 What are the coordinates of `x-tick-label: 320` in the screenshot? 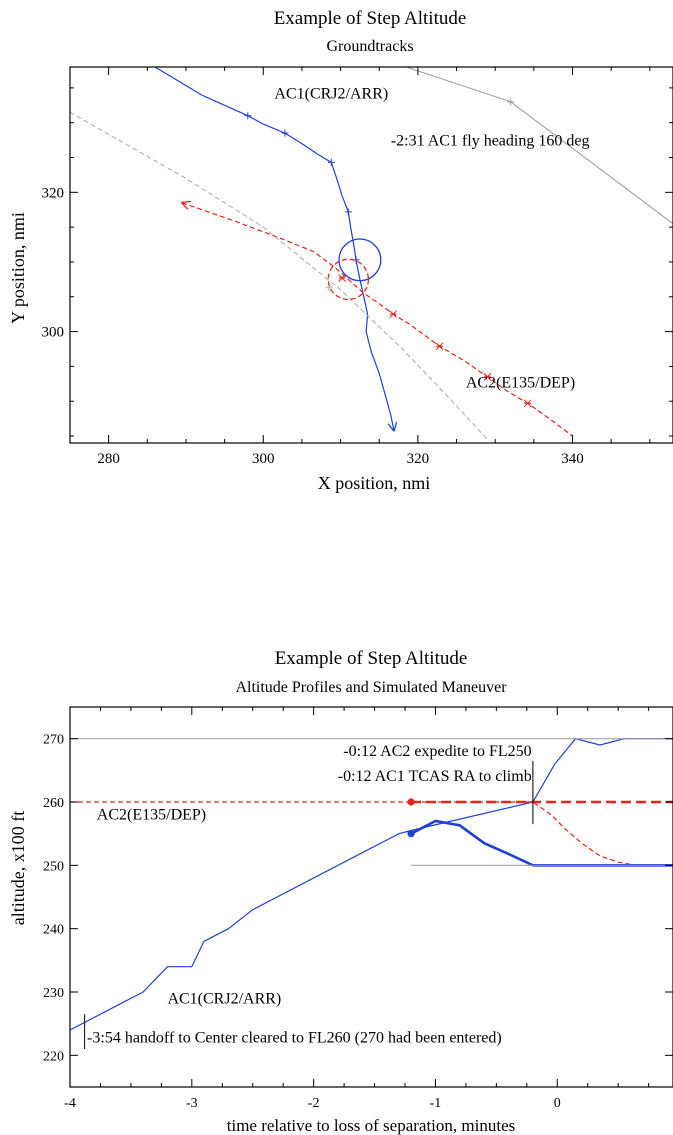 It's located at (418, 459).